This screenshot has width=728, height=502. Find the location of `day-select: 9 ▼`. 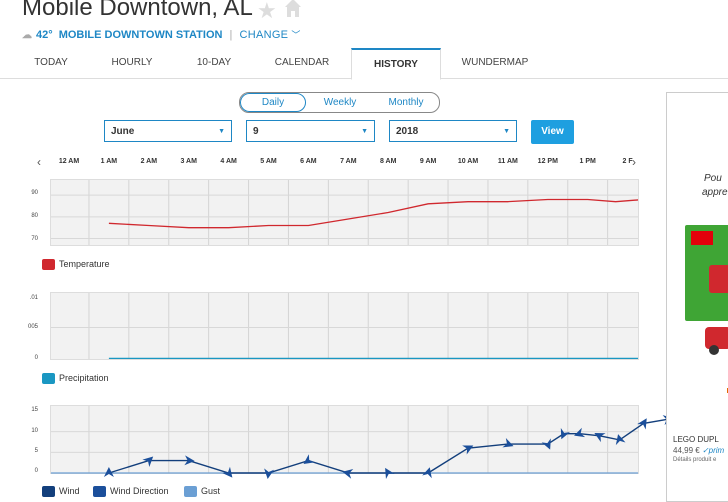

day-select: 9 ▼ is located at coordinates (310, 131).